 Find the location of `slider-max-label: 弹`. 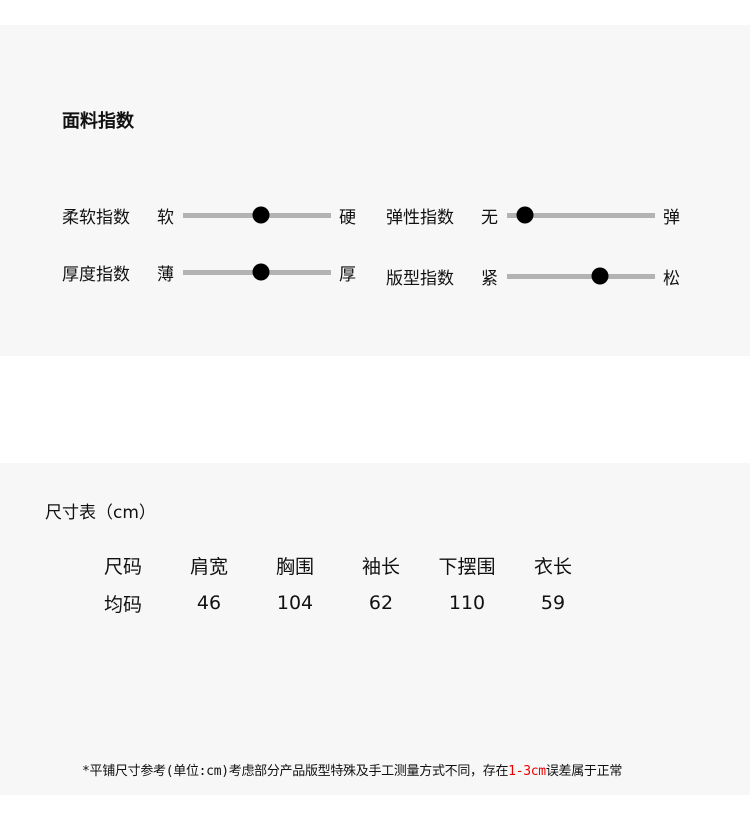

slider-max-label: 弹 is located at coordinates (671, 217).